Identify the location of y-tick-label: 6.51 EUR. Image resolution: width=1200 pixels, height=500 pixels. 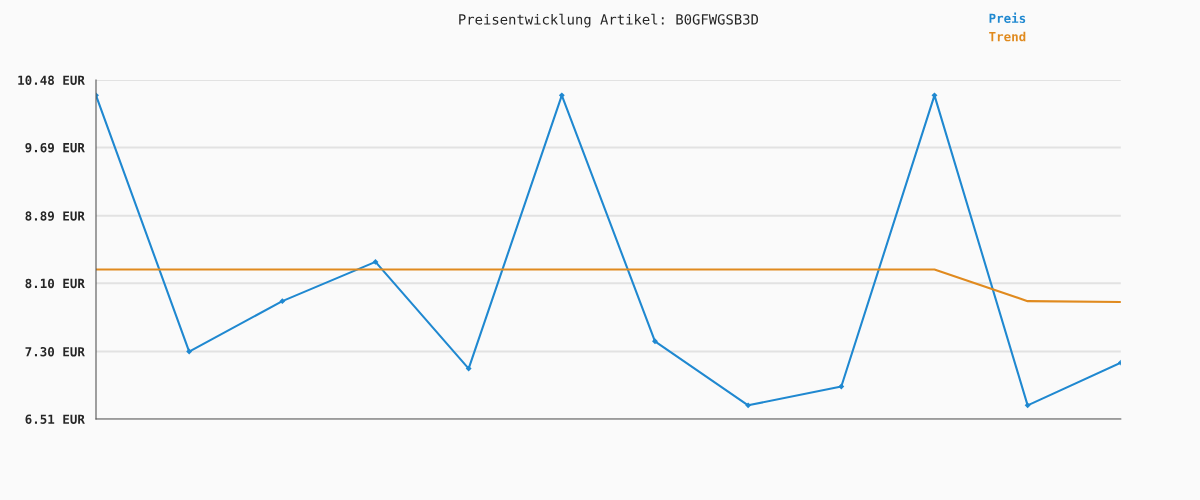
(55, 419).